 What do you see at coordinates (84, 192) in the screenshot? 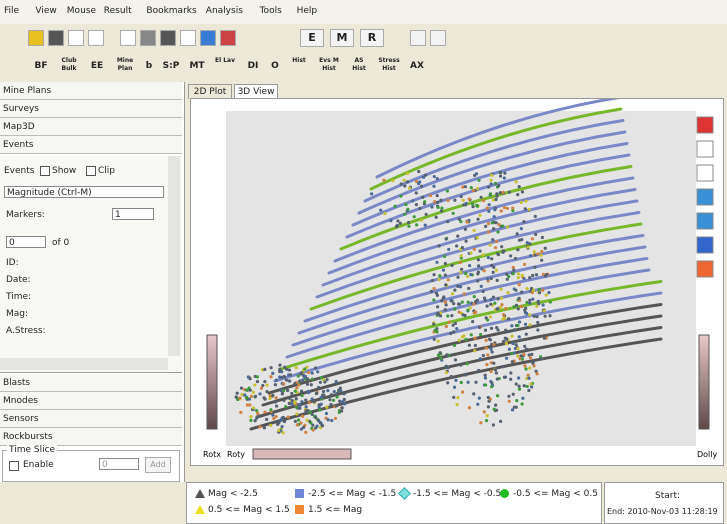
I see `dropdown: Magnitude (Ctrl-M)` at bounding box center [84, 192].